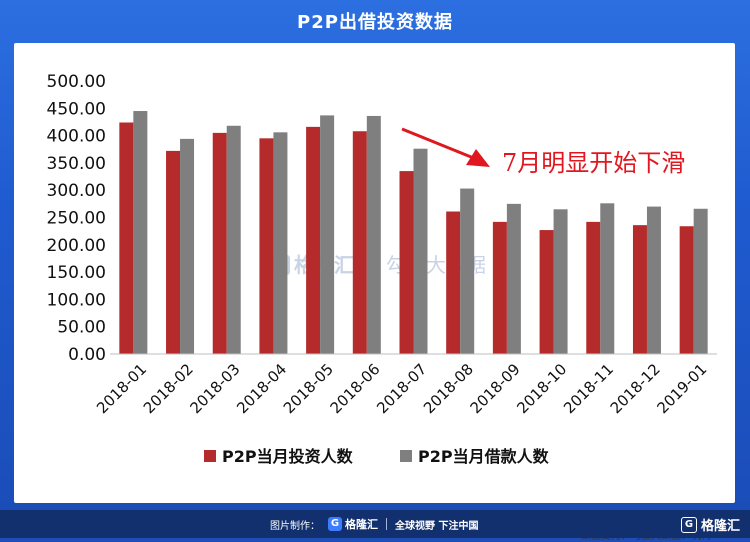 The width and height of the screenshot is (750, 542). I want to click on y-tick-label: 500.00, so click(76, 82).